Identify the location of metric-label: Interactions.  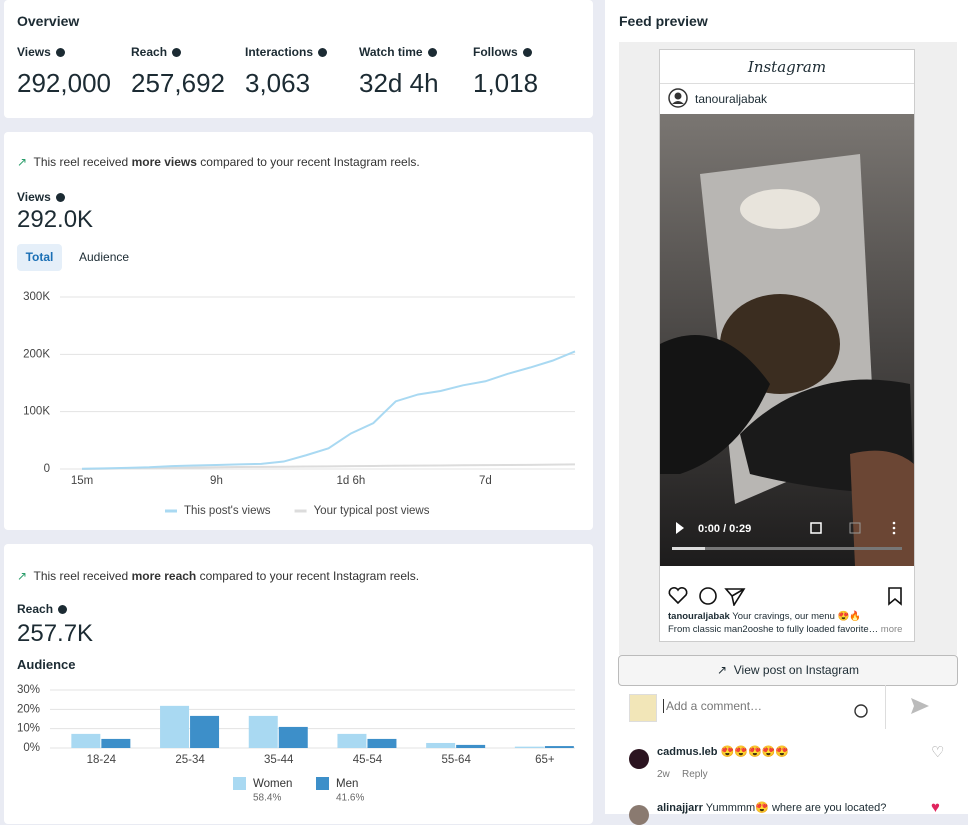
(286, 52).